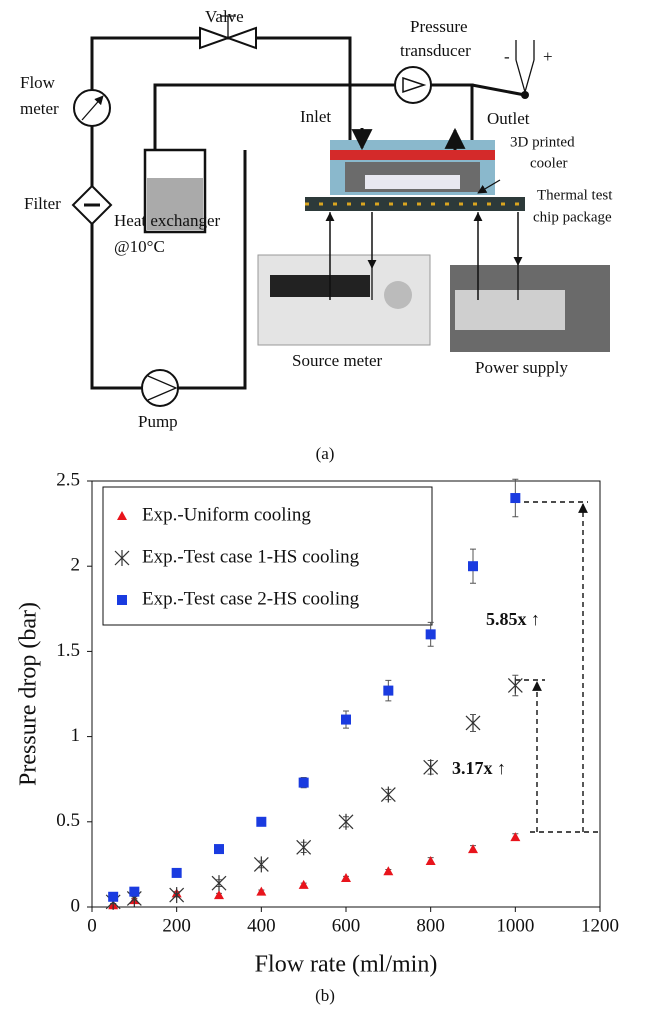 The width and height of the screenshot is (650, 1015). Describe the element at coordinates (139, 246) in the screenshot. I see `label: @10°C` at that location.